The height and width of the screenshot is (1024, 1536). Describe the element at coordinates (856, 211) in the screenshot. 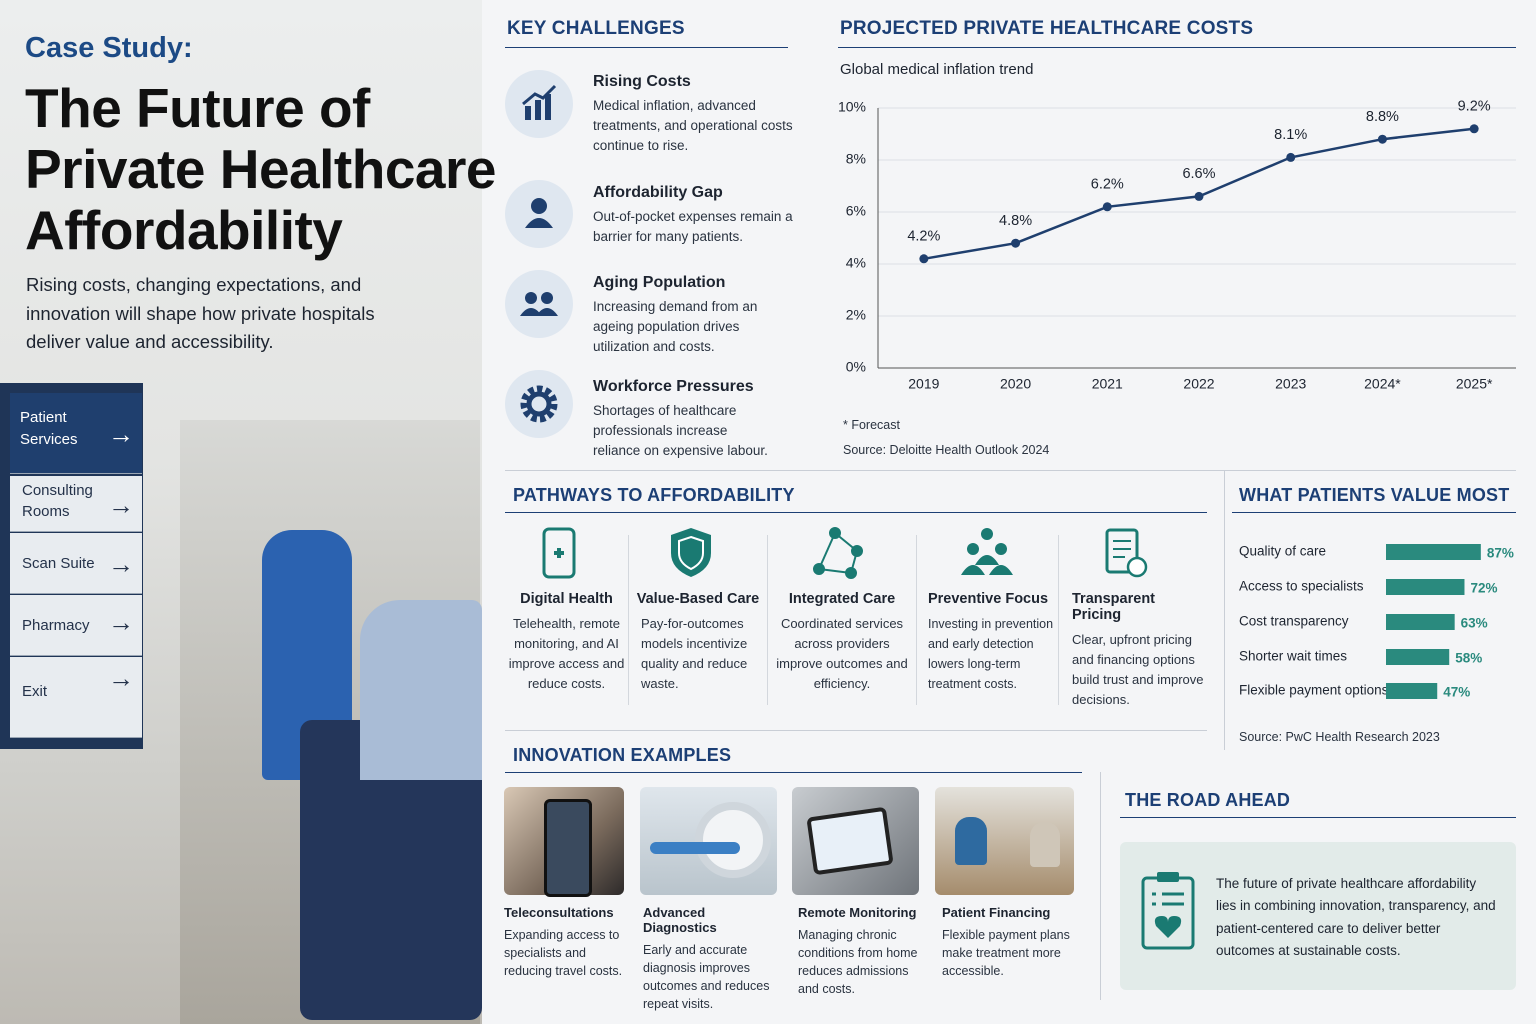

I see `y-tick-label: 6%` at that location.